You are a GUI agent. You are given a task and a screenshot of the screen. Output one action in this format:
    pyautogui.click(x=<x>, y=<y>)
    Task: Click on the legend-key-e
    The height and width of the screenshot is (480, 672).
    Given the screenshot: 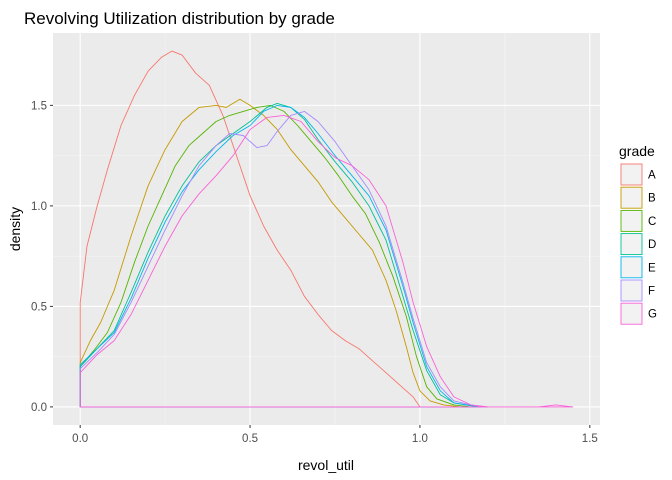 What is the action you would take?
    pyautogui.click(x=631, y=267)
    